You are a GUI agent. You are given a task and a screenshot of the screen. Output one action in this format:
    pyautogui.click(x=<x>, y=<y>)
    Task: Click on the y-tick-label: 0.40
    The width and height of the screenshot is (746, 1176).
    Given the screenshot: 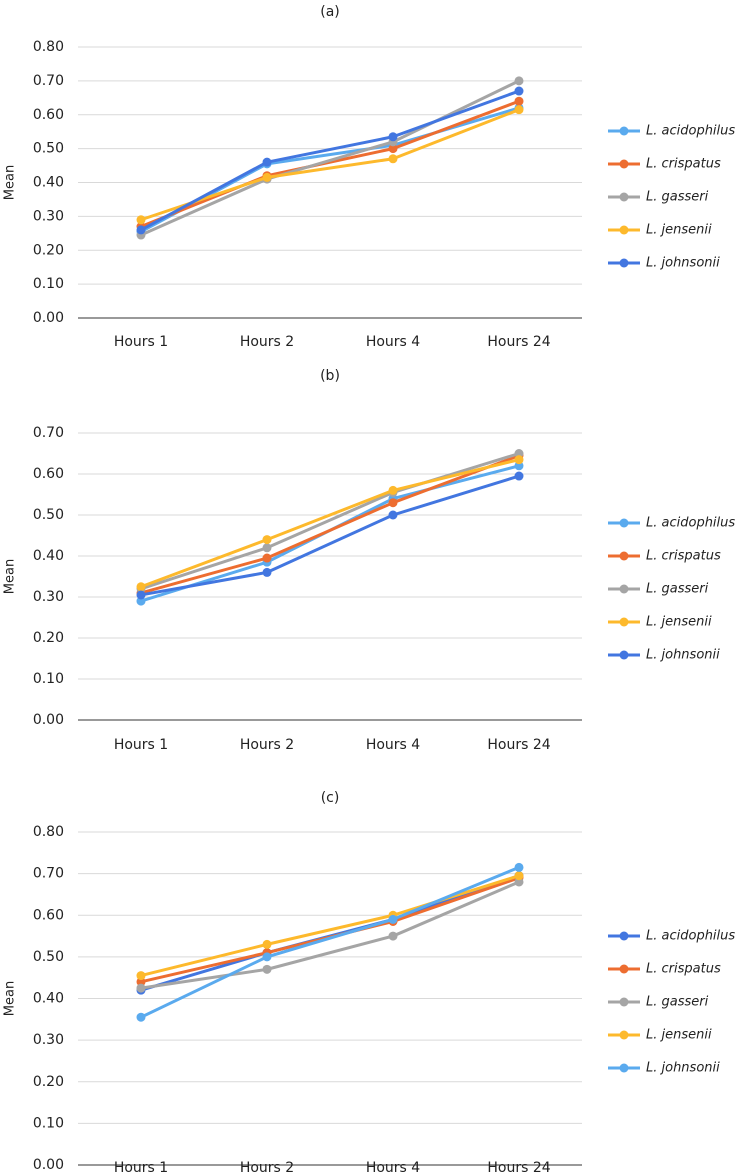 What is the action you would take?
    pyautogui.click(x=48, y=999)
    